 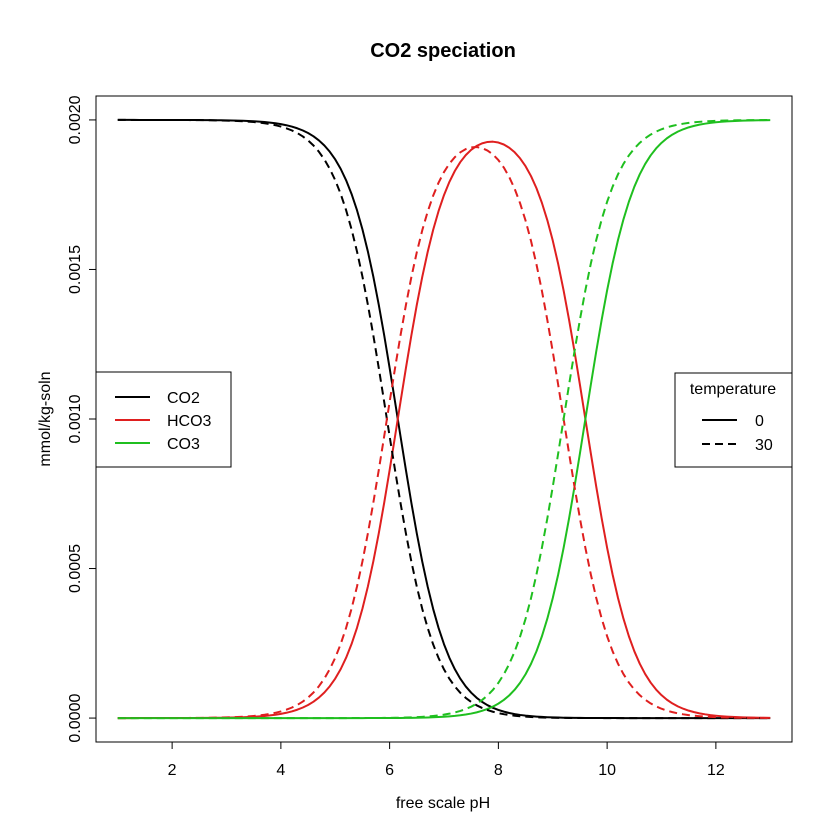 What do you see at coordinates (75, 718) in the screenshot?
I see `y-tick-label: 0.0000` at bounding box center [75, 718].